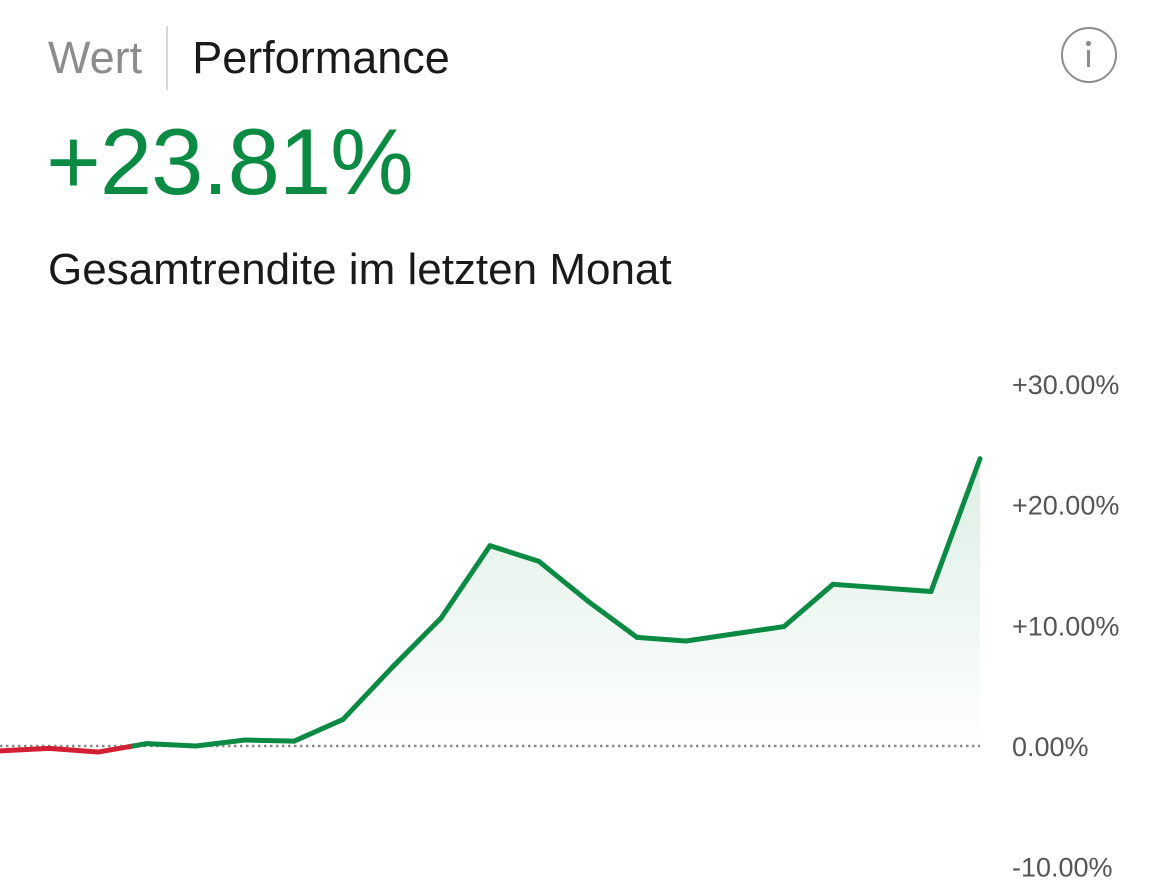  I want to click on y-tick-label: +30.00%, so click(1065, 385).